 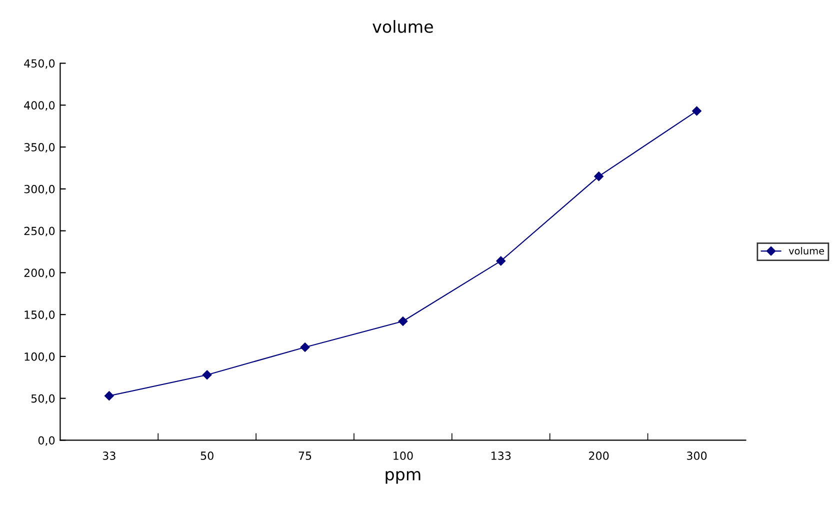 What do you see at coordinates (39, 147) in the screenshot?
I see `y-tick-label: 350,0` at bounding box center [39, 147].